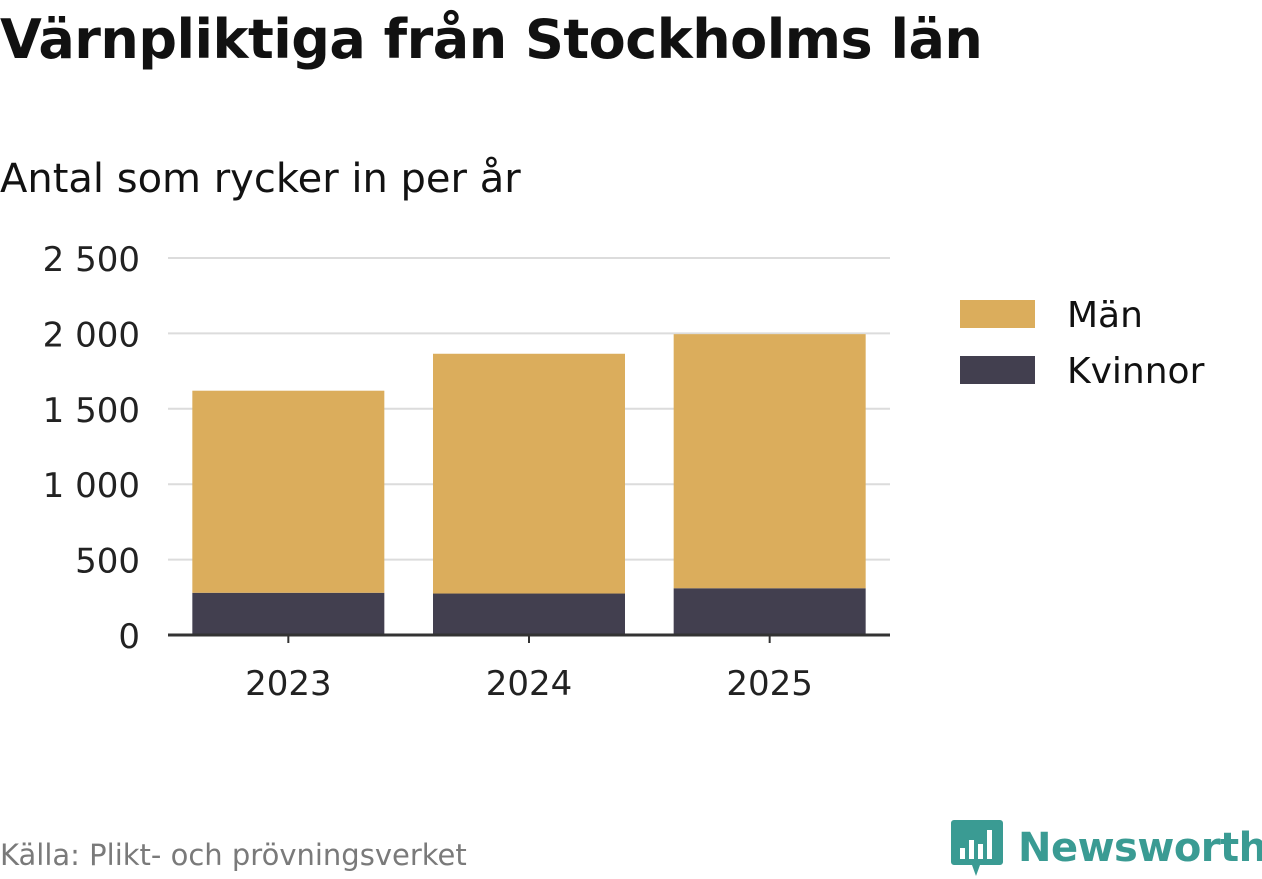  What do you see at coordinates (288, 684) in the screenshot?
I see `x-tick-label: 2023` at bounding box center [288, 684].